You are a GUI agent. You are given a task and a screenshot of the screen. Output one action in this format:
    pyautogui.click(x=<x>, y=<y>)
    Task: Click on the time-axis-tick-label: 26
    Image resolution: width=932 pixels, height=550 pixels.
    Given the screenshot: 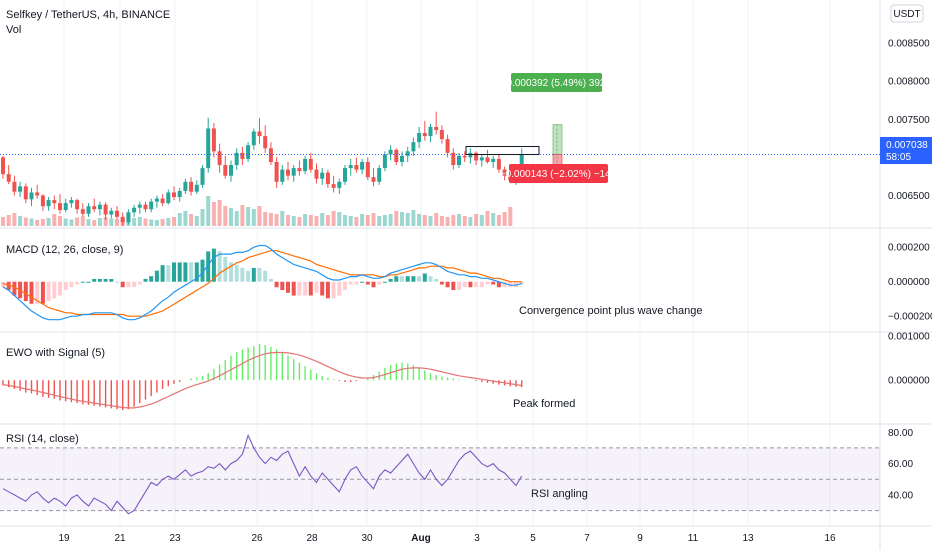 What is the action you would take?
    pyautogui.click(x=257, y=538)
    